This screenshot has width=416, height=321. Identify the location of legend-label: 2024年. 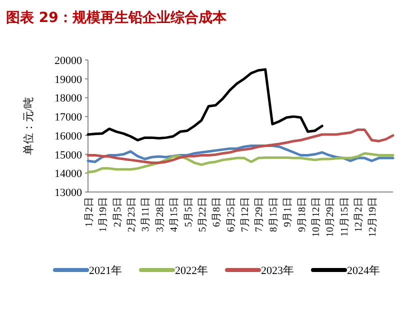
(363, 271).